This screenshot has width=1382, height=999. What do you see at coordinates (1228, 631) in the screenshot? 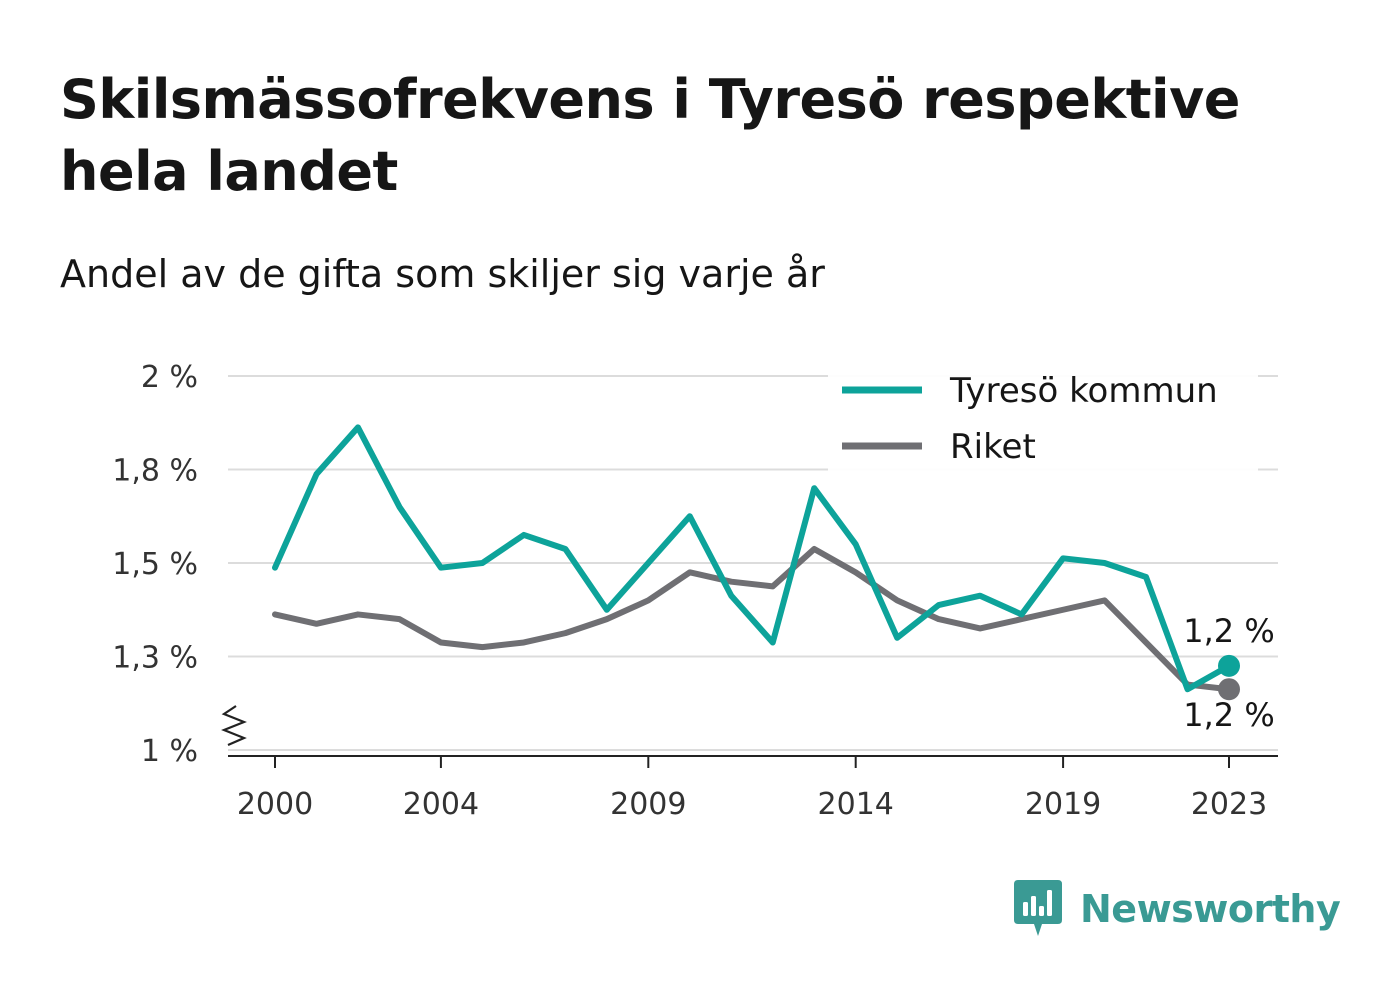
I see `end-label-tyreso: 1,2 %` at bounding box center [1228, 631].